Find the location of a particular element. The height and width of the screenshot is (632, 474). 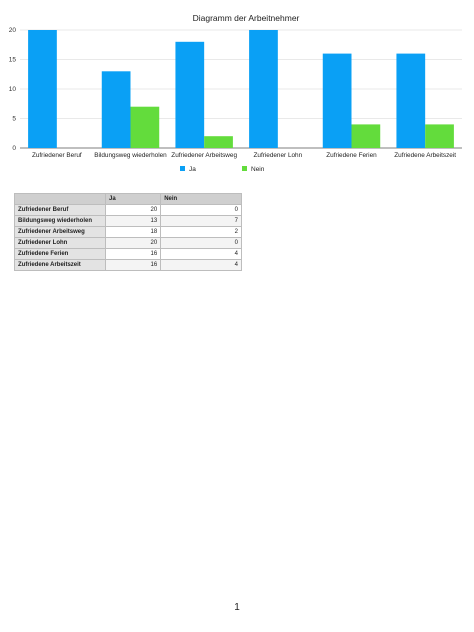

table-row: Zufriedener Beruf 20 0 is located at coordinates (128, 210).